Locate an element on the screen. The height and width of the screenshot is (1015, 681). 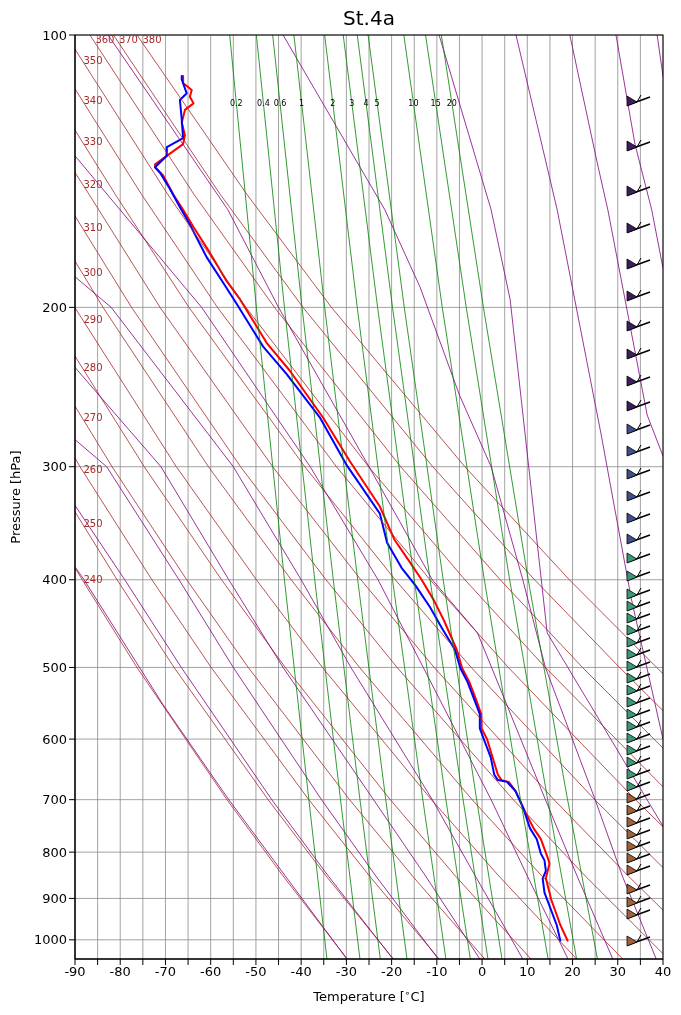
x-tick-label: -80 is located at coordinates (120, 972).